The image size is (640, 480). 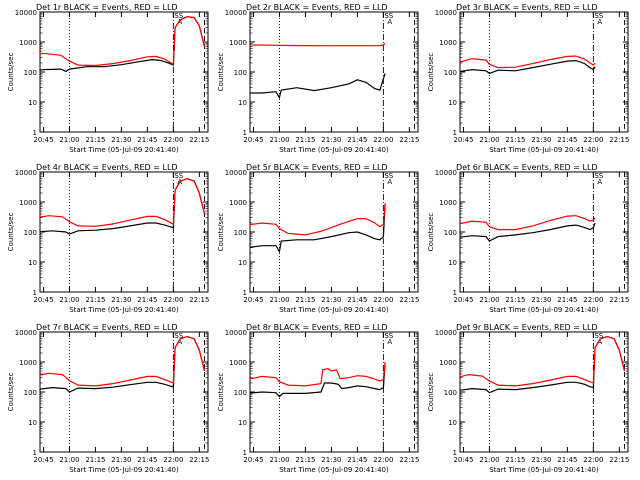 I want to click on panel-title: Det 8r BLACK = Events, RED = LLD, so click(x=317, y=327).